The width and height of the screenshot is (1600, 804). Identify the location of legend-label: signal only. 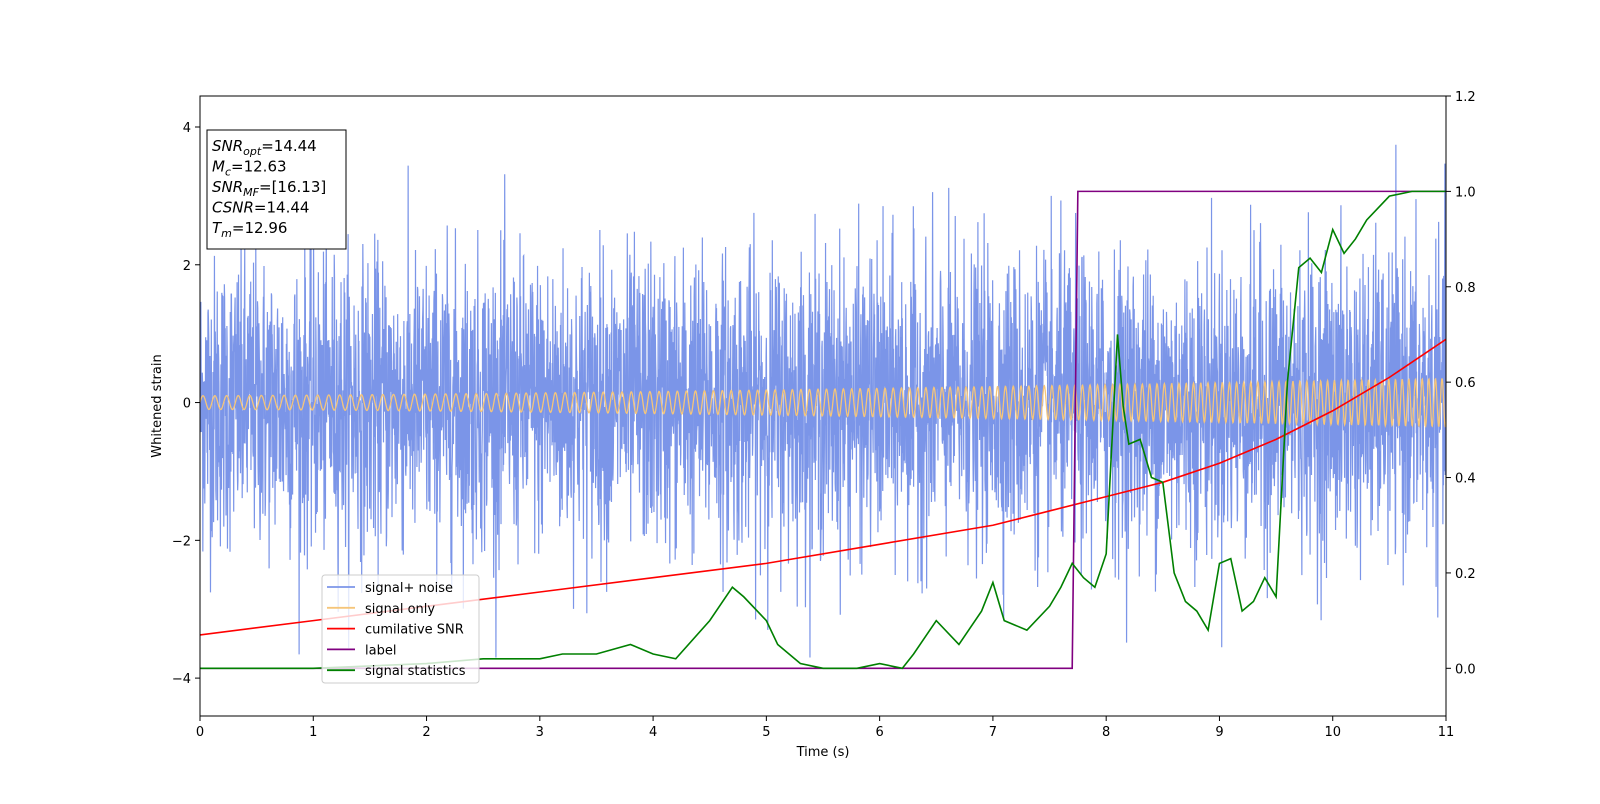
(400, 609).